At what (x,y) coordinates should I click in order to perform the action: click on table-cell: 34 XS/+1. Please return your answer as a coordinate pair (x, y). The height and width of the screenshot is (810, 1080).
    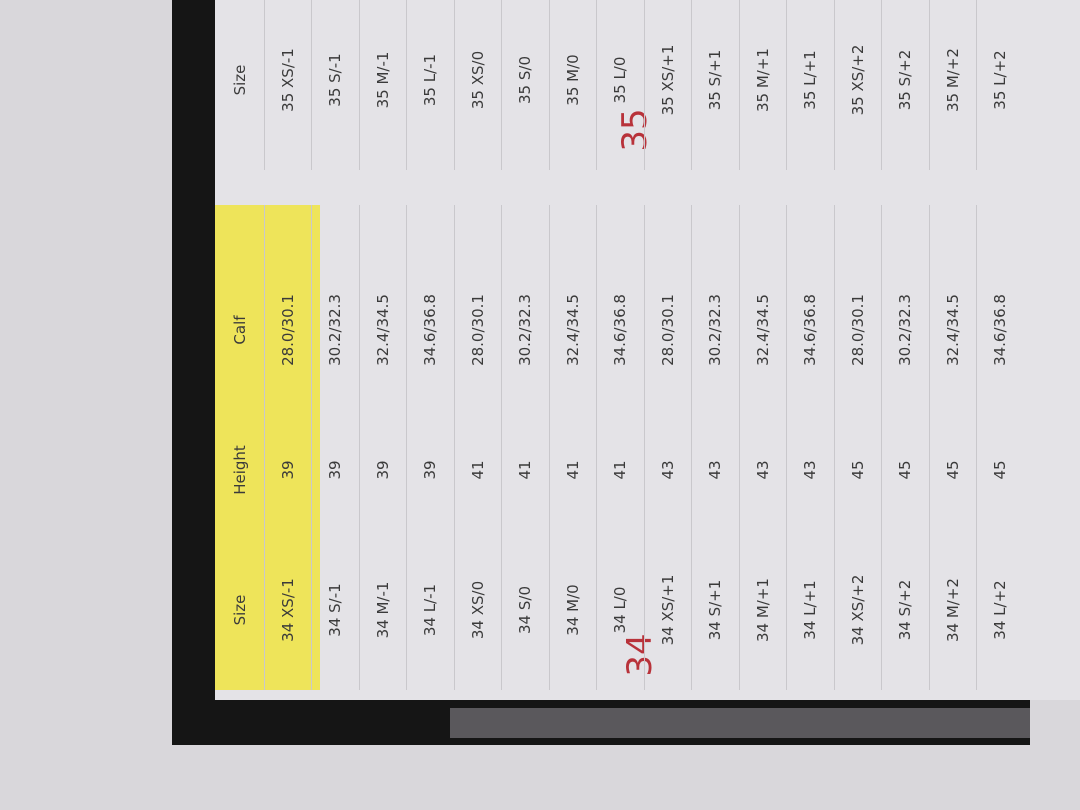
    Looking at the image, I should click on (667, 610).